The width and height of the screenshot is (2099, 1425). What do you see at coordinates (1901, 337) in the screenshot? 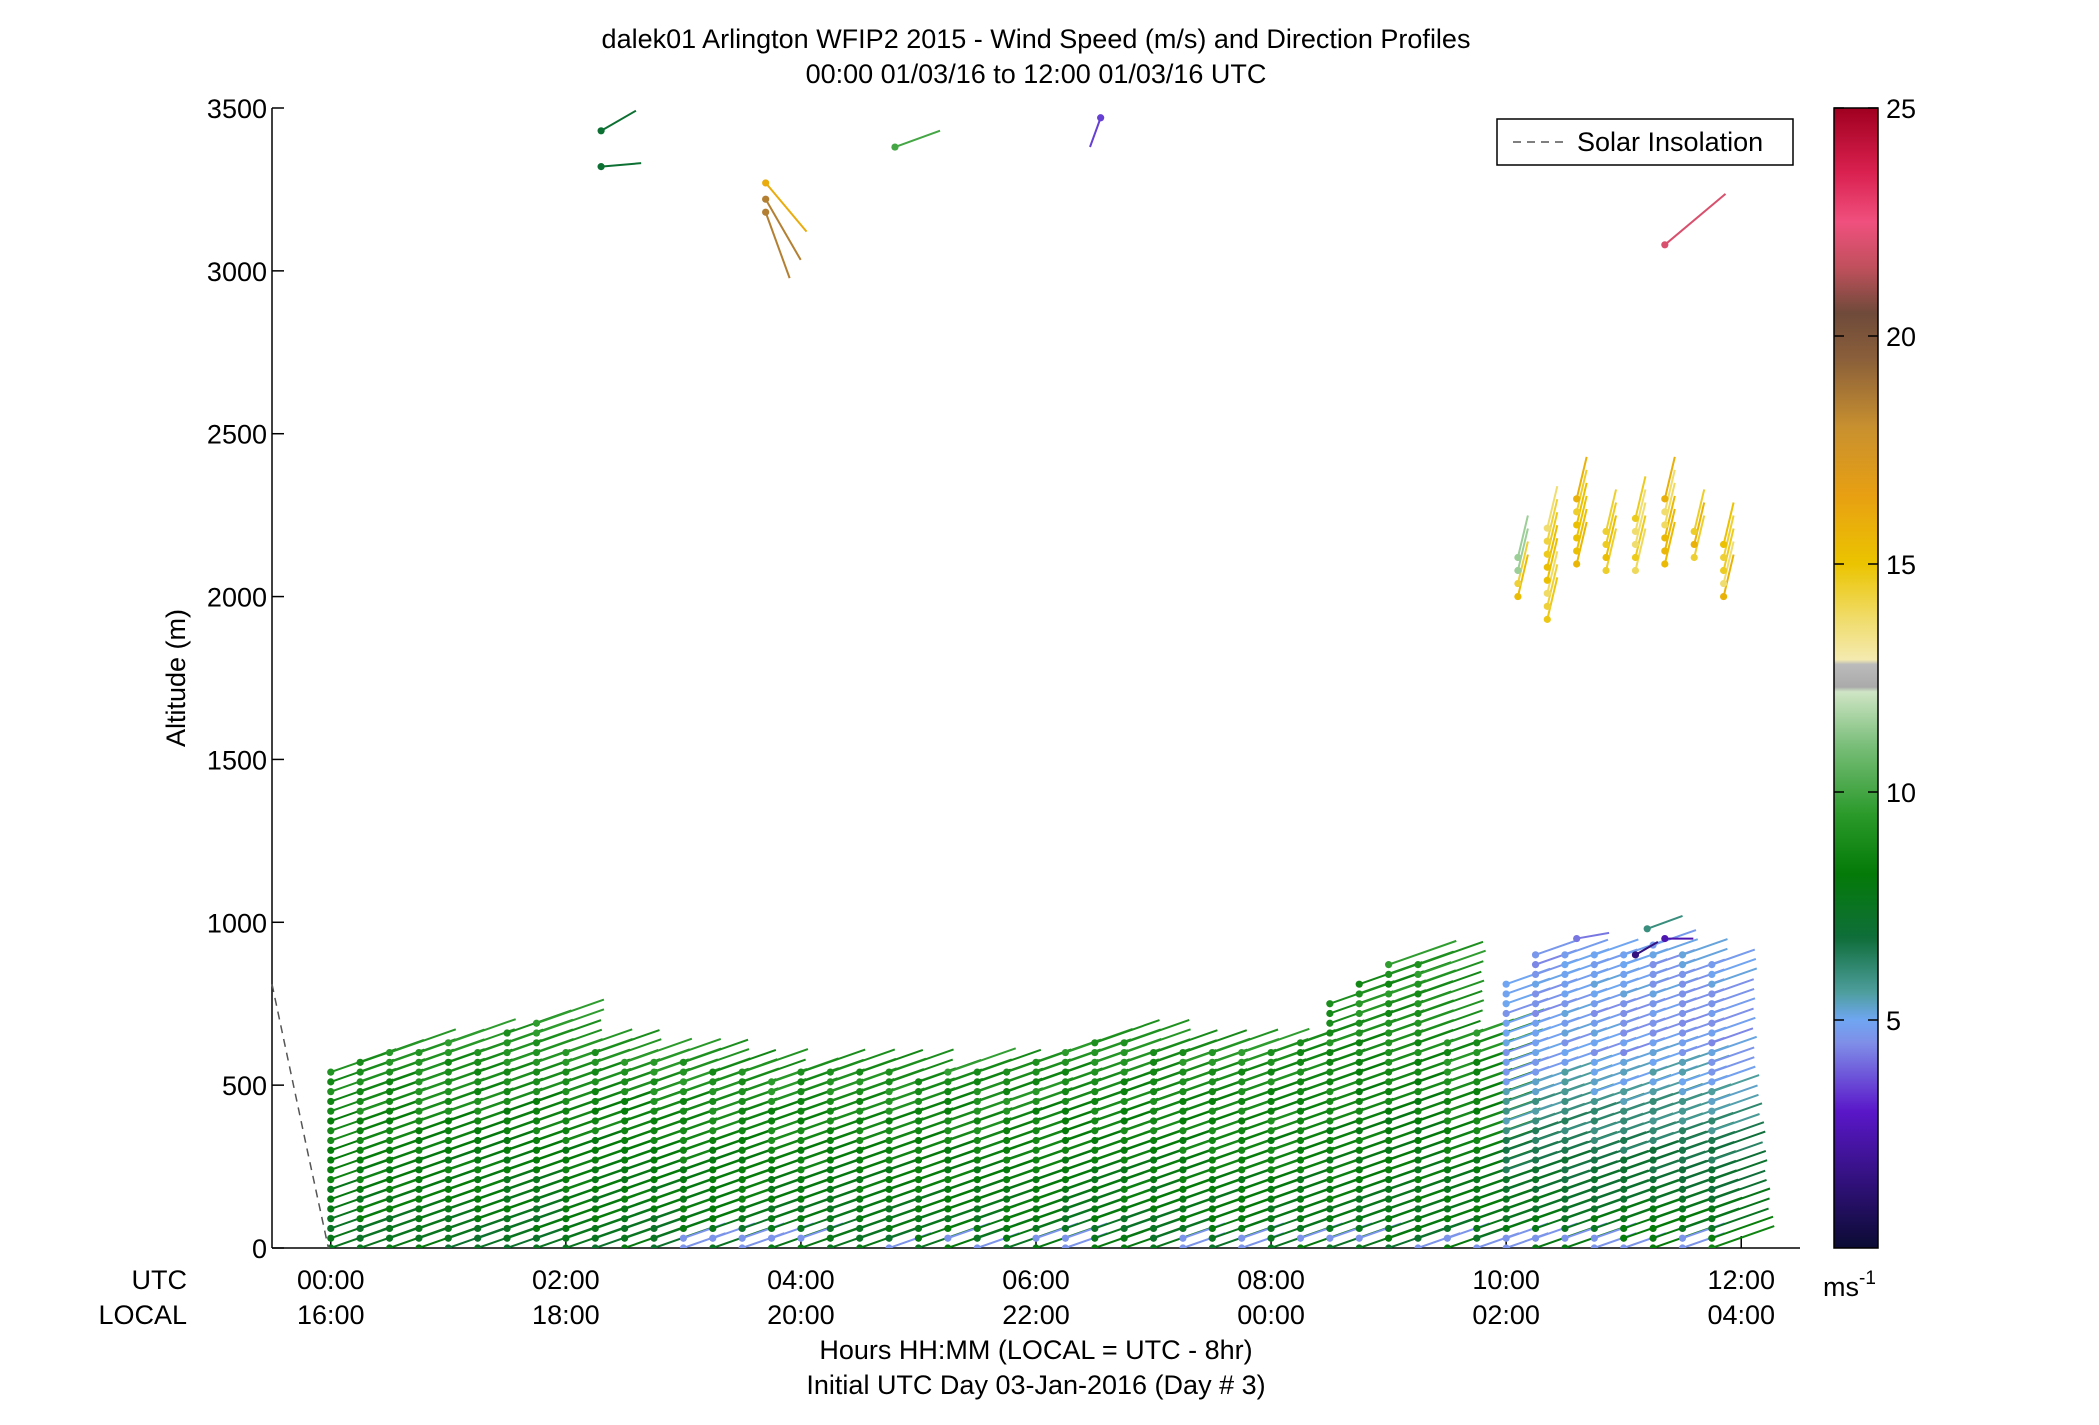
I see `colorbar-tick-label: 20` at bounding box center [1901, 337].